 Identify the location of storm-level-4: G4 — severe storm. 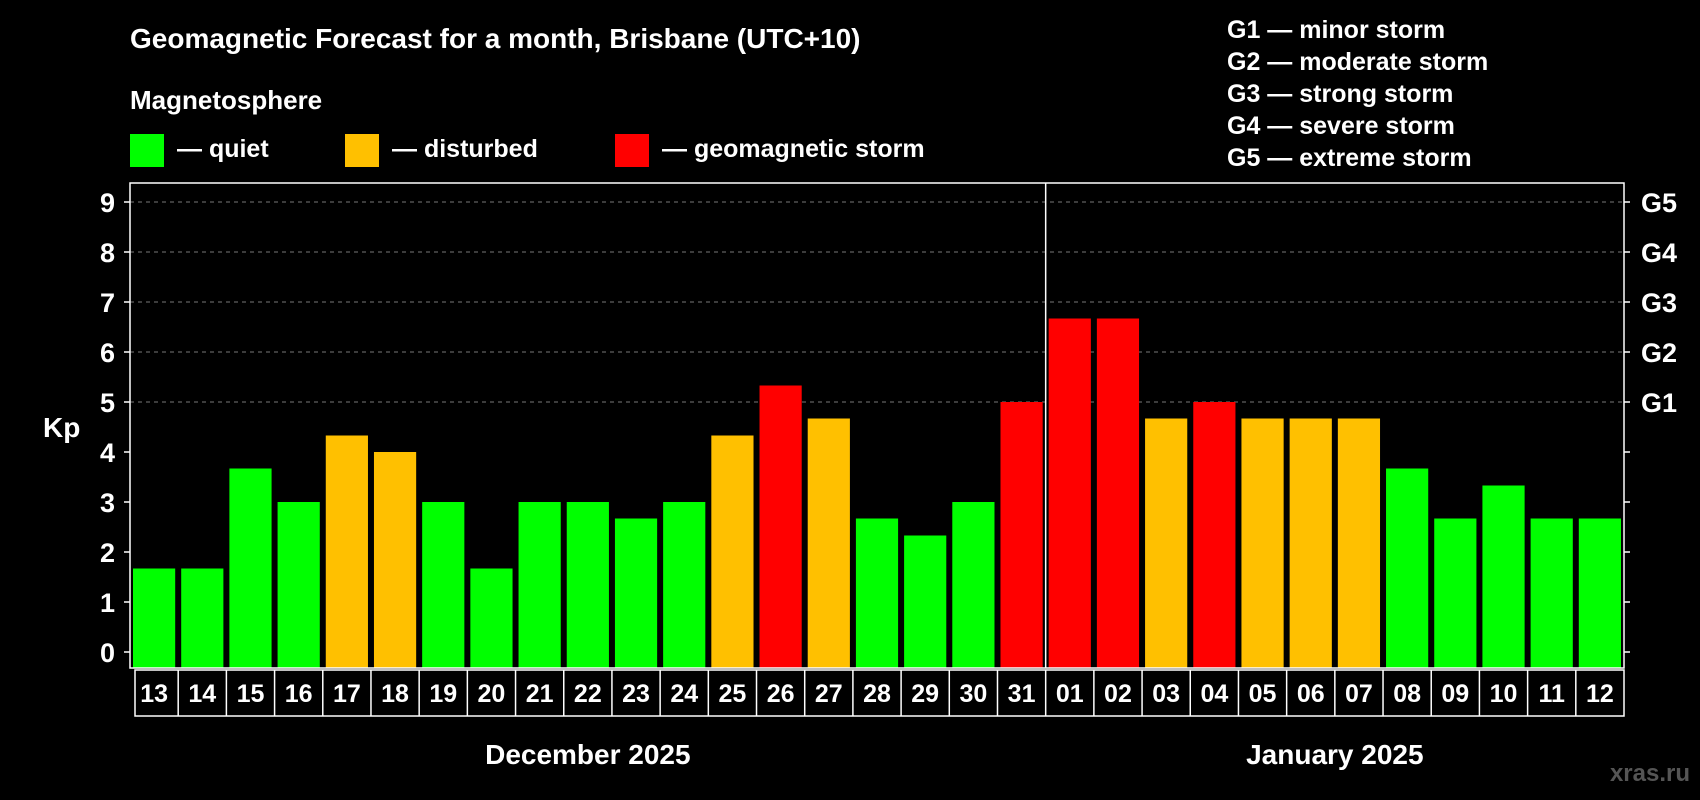
(1341, 126).